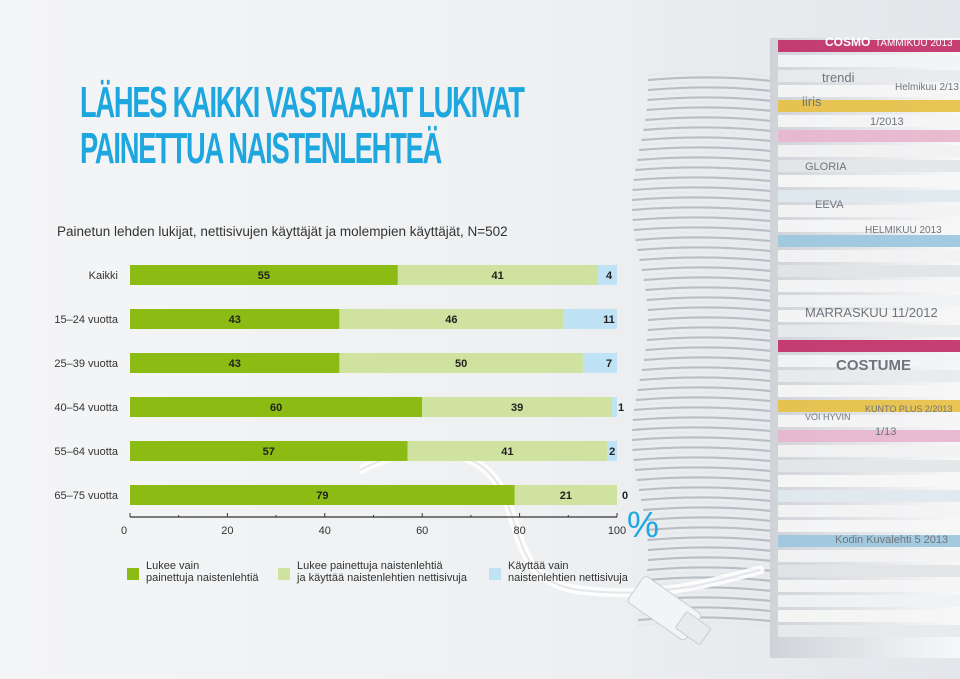 The image size is (960, 679). What do you see at coordinates (227, 531) in the screenshot?
I see `x-tick-label: 20` at bounding box center [227, 531].